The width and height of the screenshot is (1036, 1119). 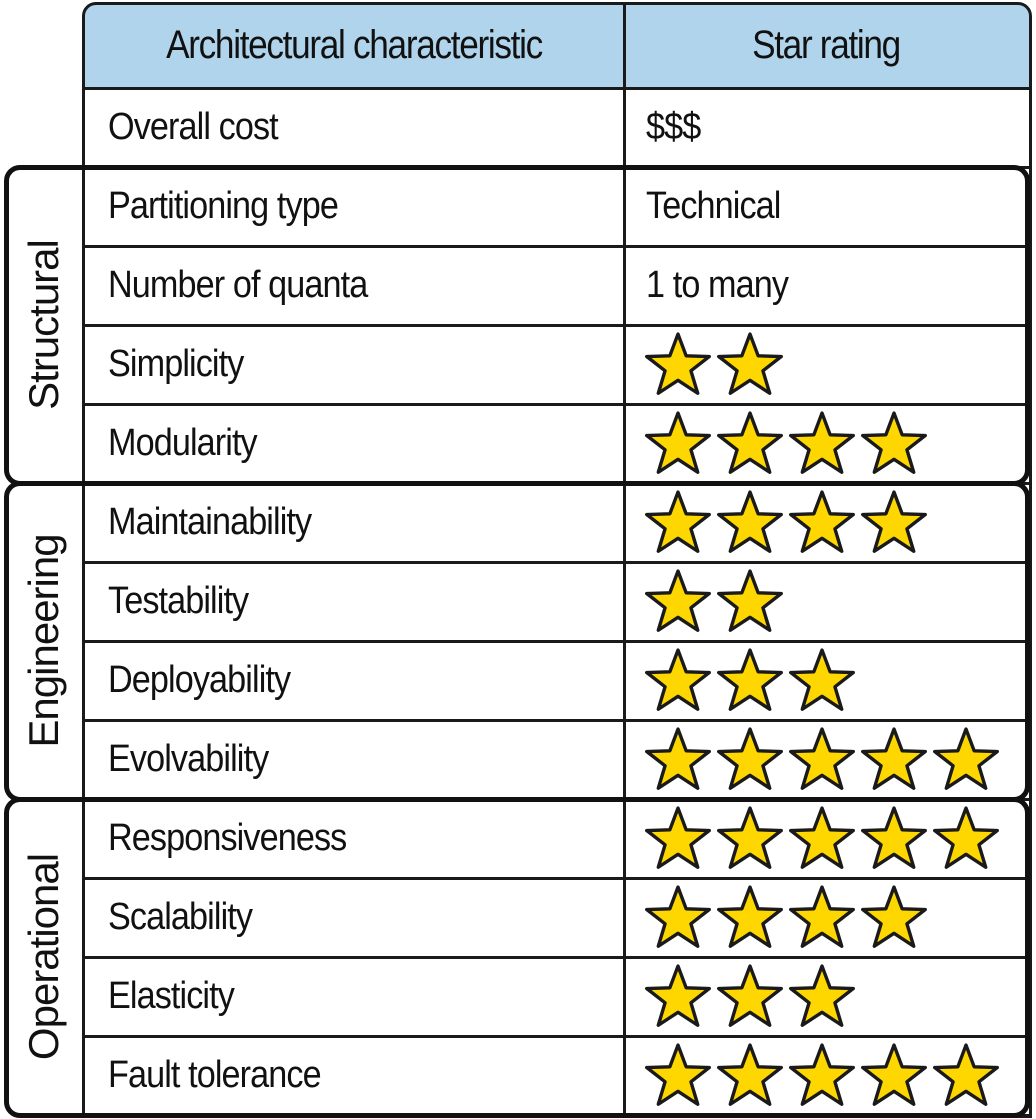 I want to click on row-label: Partitioning type, so click(x=223, y=205).